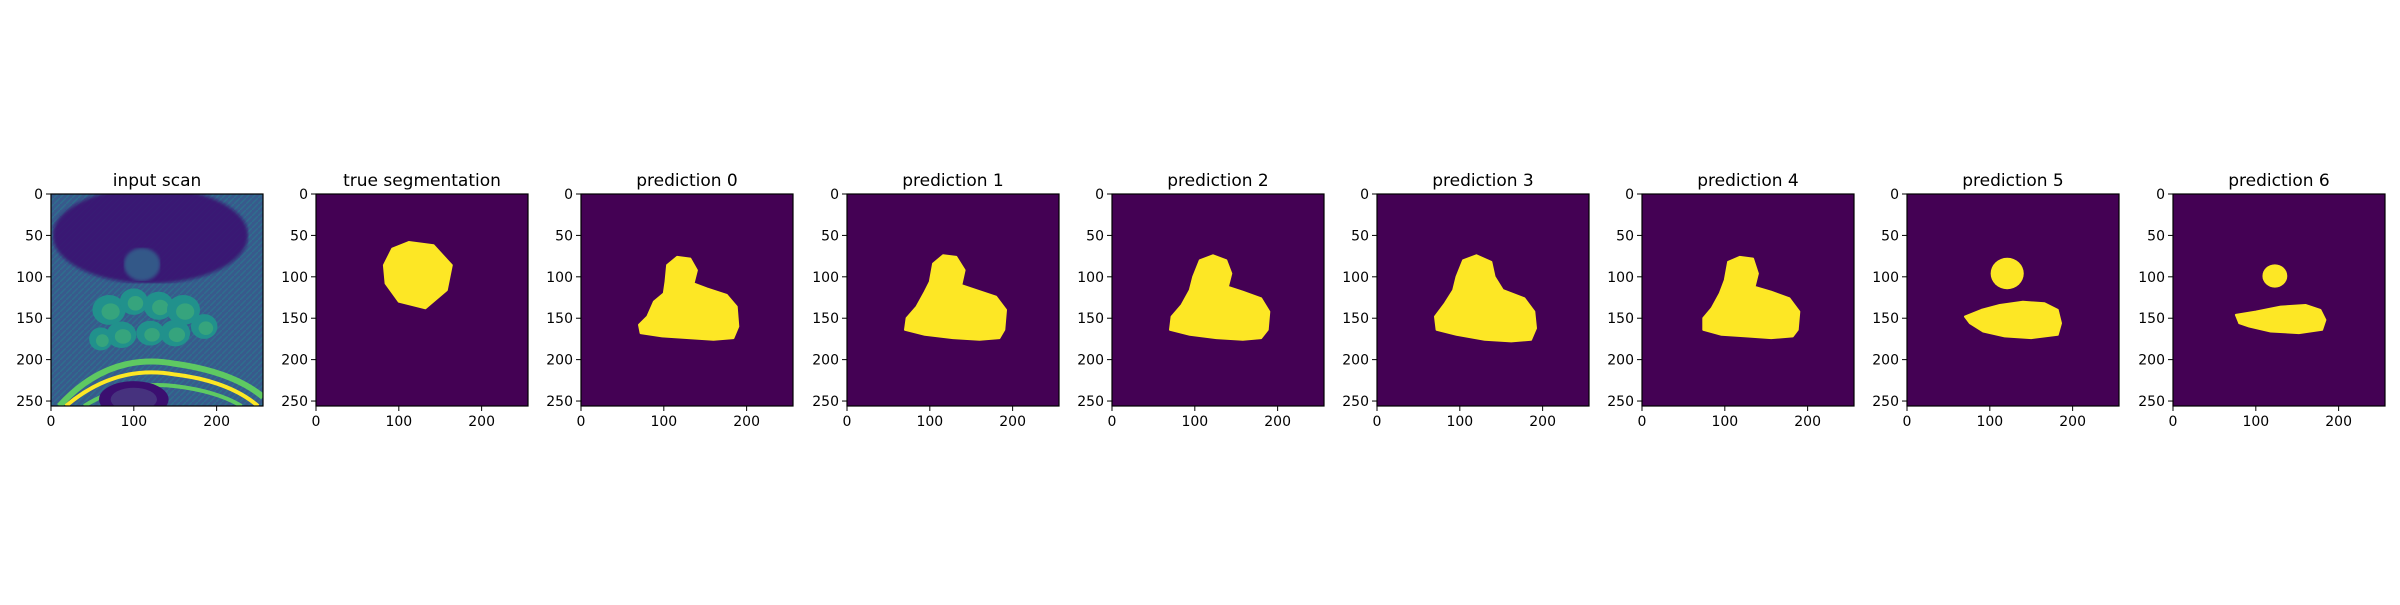 The image size is (2400, 605). I want to click on subplot-title: prediction 5, so click(2013, 181).